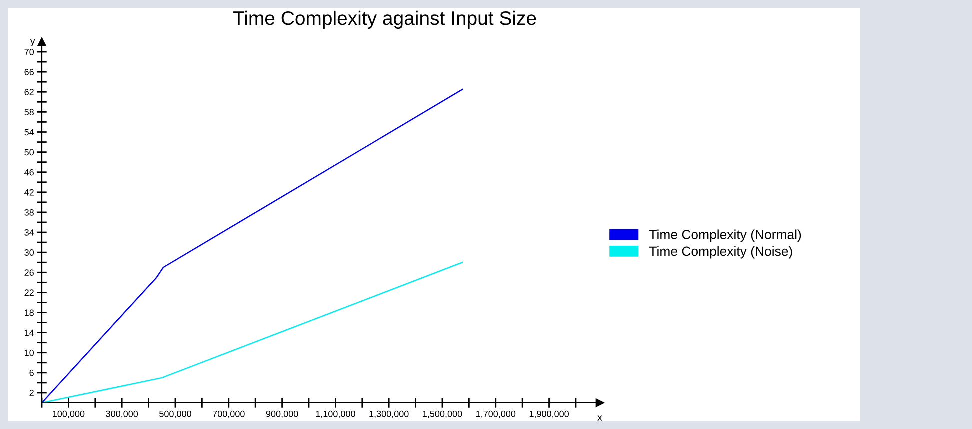  I want to click on chart-title: Time Complexity against Input Size, so click(384, 20).